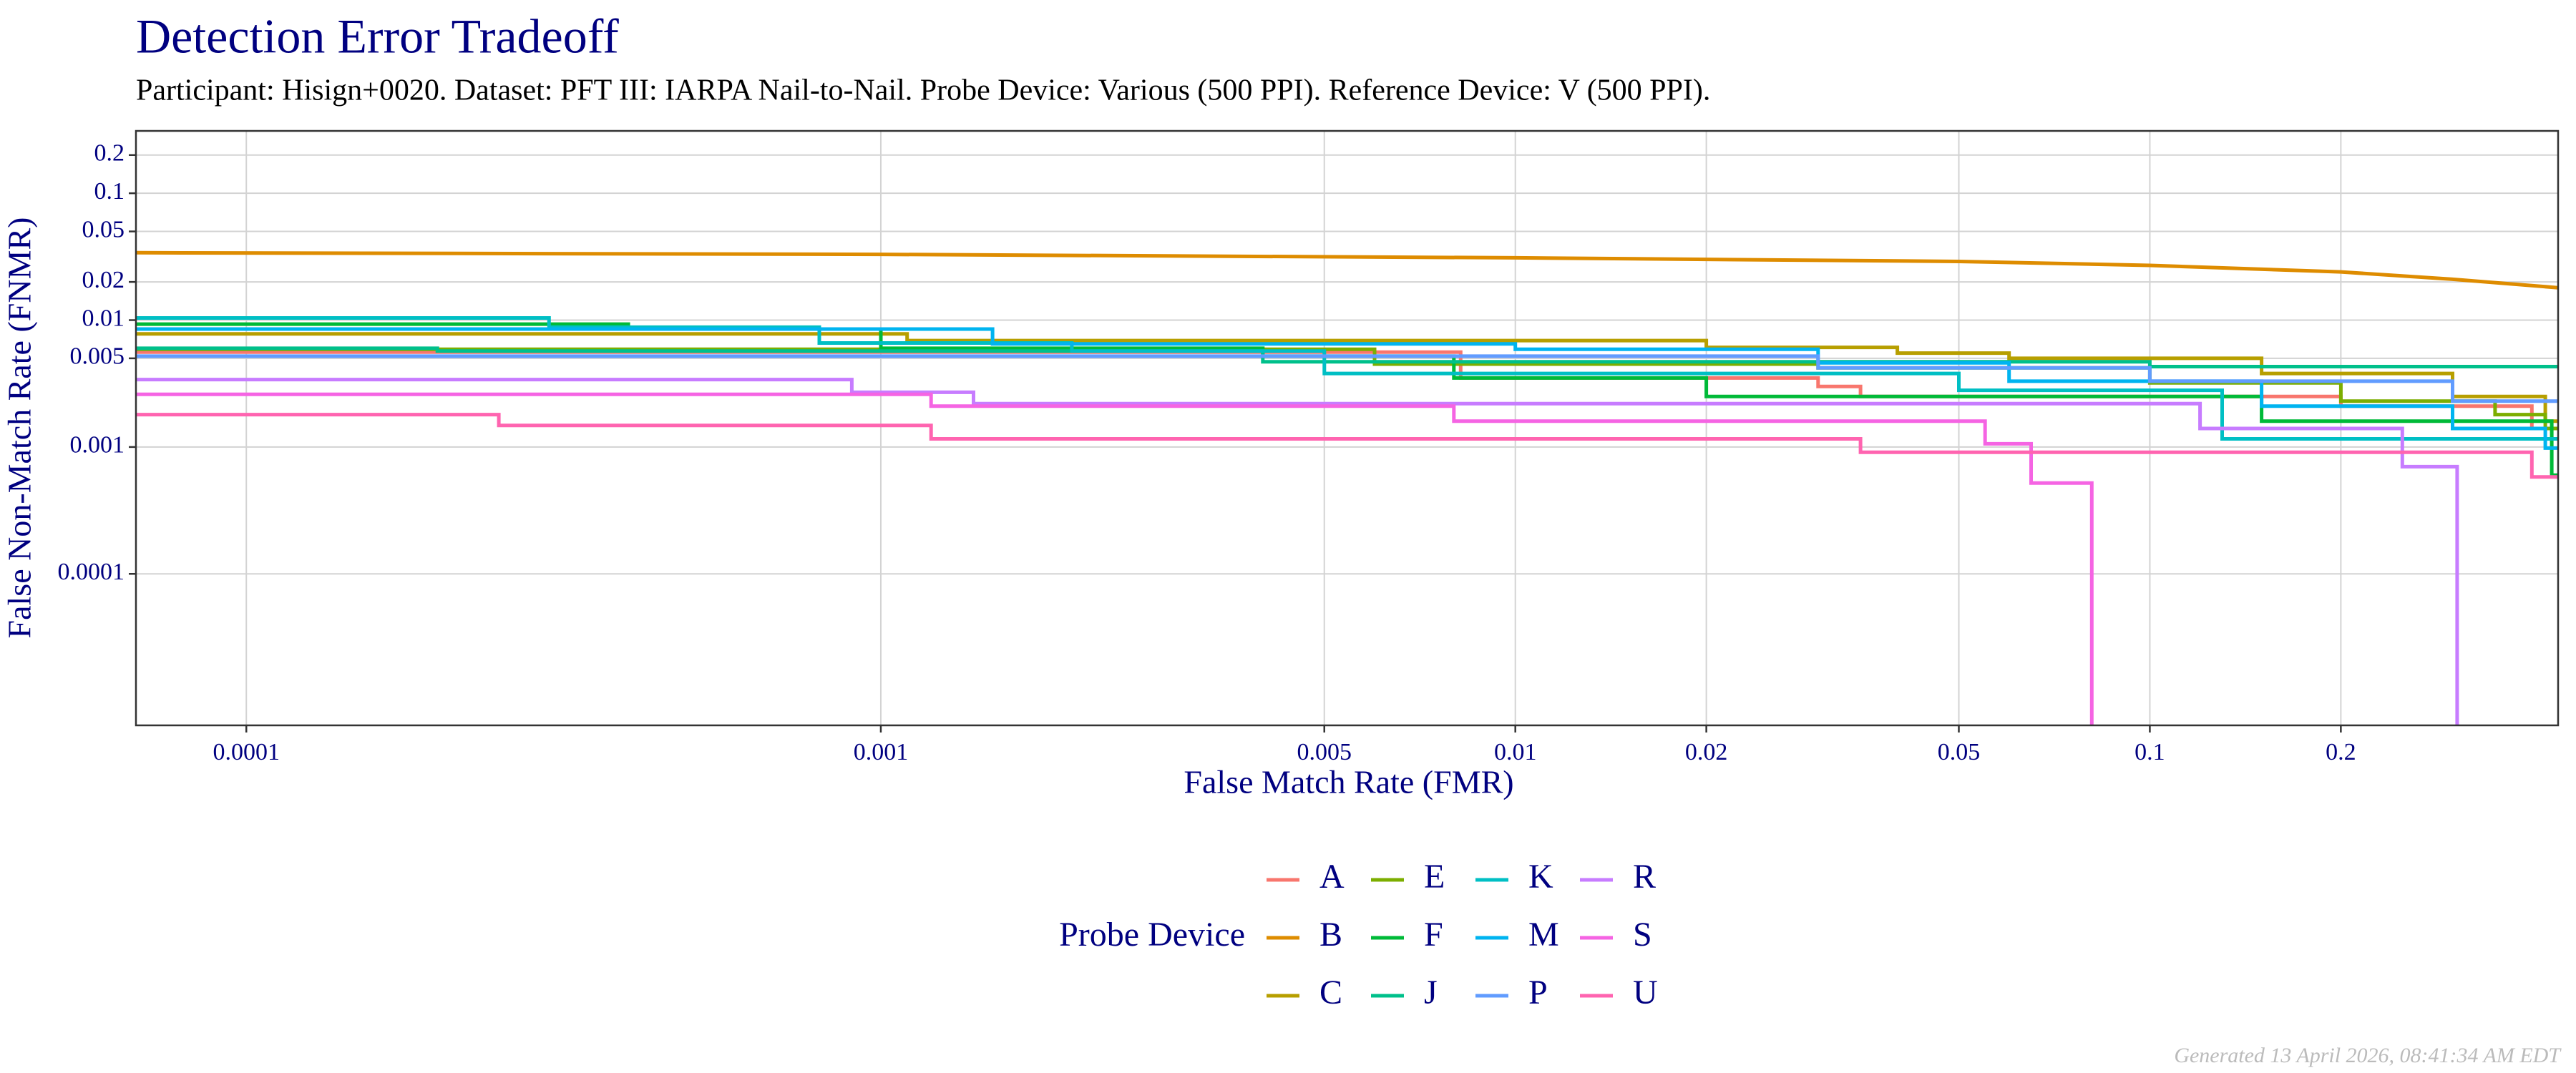 Image resolution: width=2576 pixels, height=1073 pixels. What do you see at coordinates (103, 229) in the screenshot?
I see `y-tick-label: 0.05` at bounding box center [103, 229].